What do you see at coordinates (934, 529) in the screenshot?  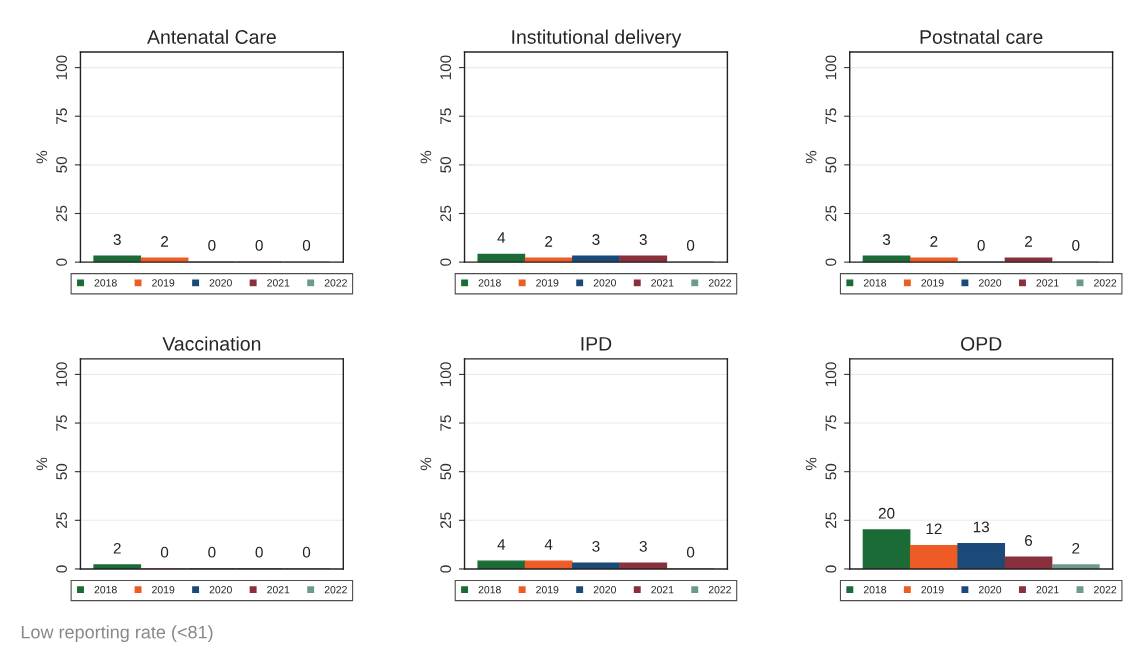 I see `data-label: 12` at bounding box center [934, 529].